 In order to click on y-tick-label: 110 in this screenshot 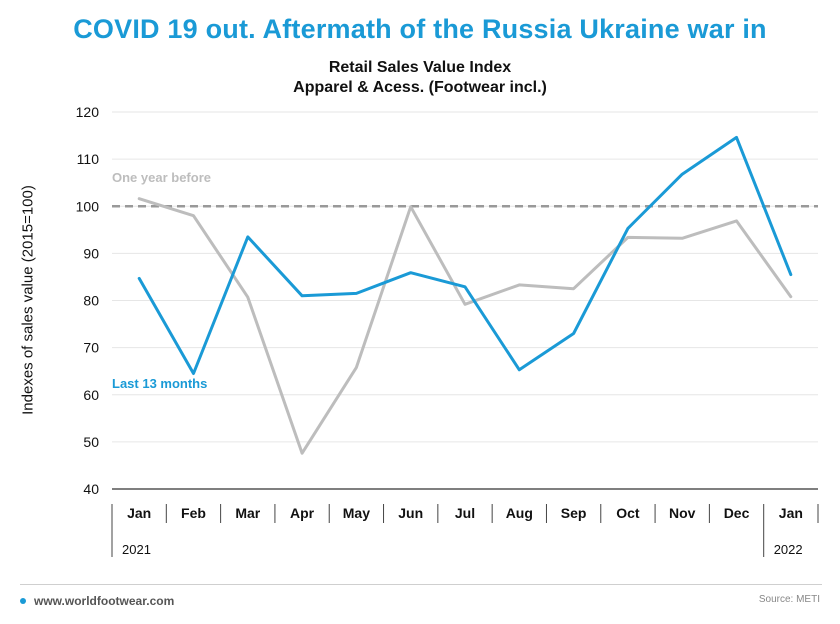, I will do `click(88, 159)`.